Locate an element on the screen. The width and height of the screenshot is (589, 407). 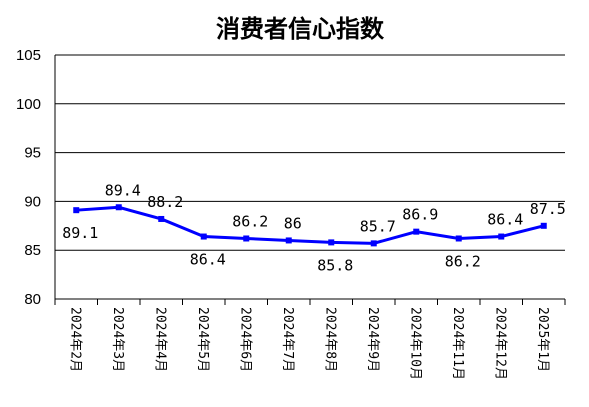
x-tick-label: 2024年7月 is located at coordinates (287, 339).